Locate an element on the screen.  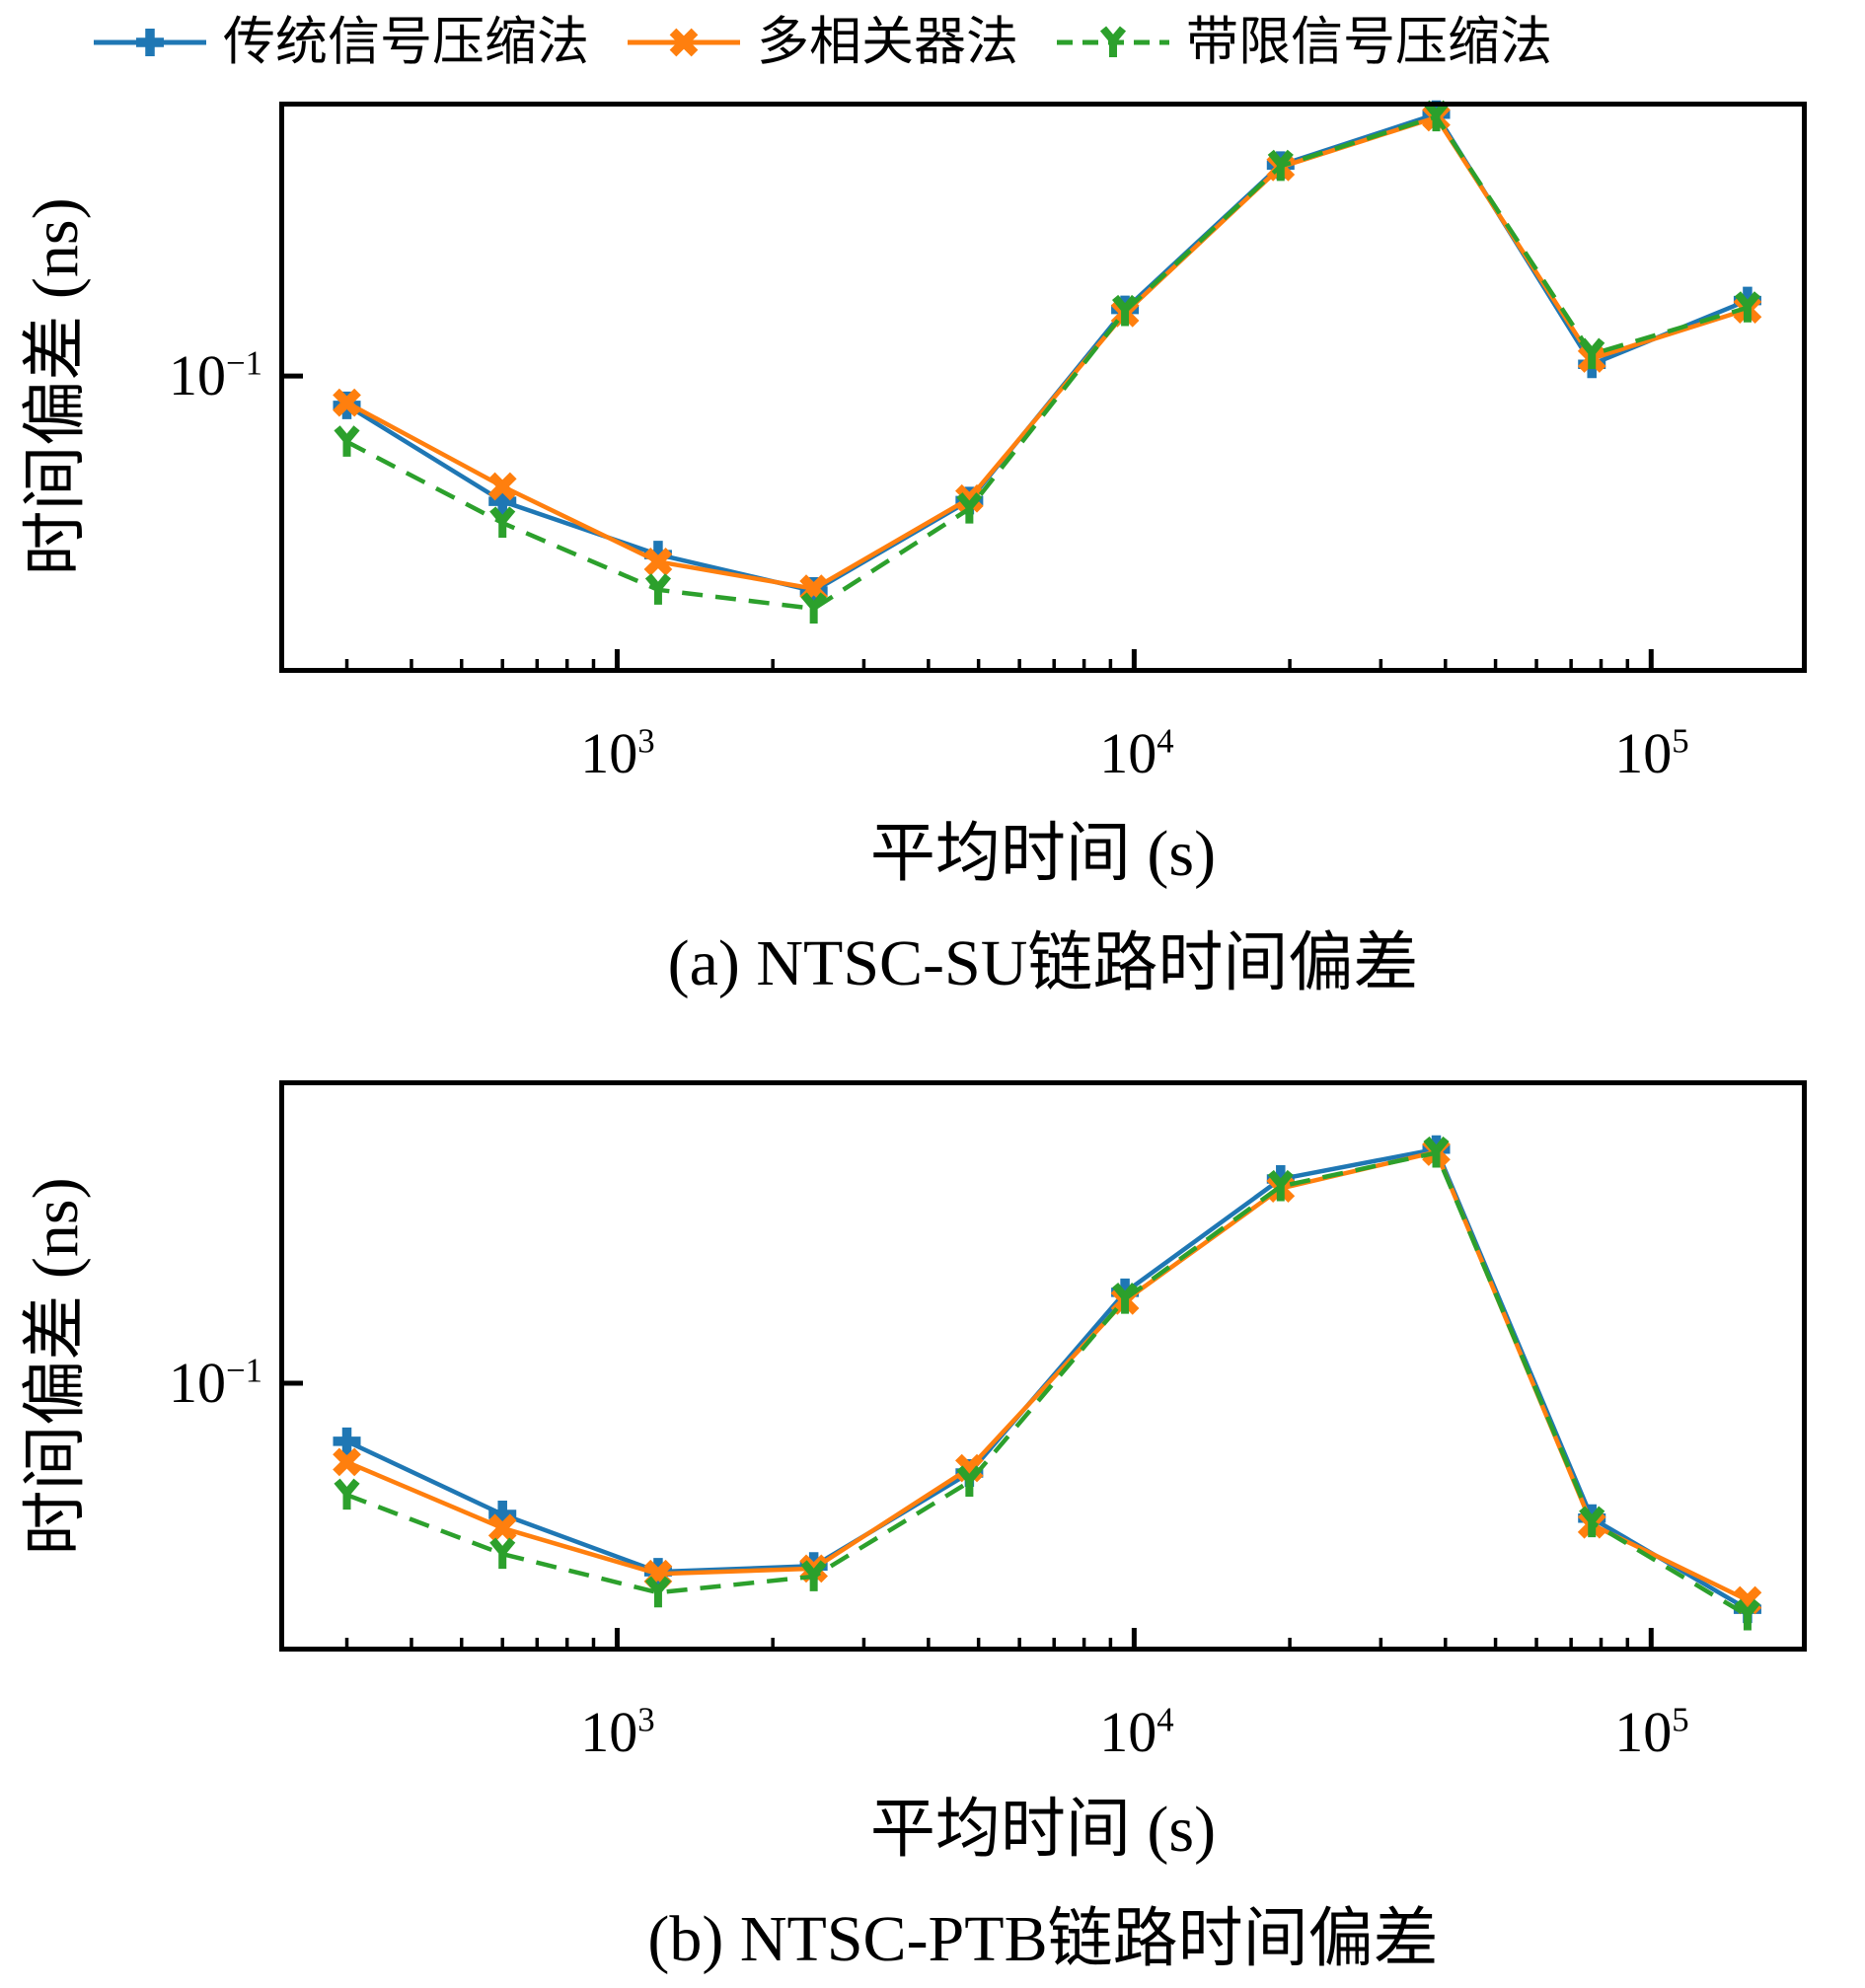
chart-b-x-tick-label-1e5: 10⁵ is located at coordinates (1651, 1732).